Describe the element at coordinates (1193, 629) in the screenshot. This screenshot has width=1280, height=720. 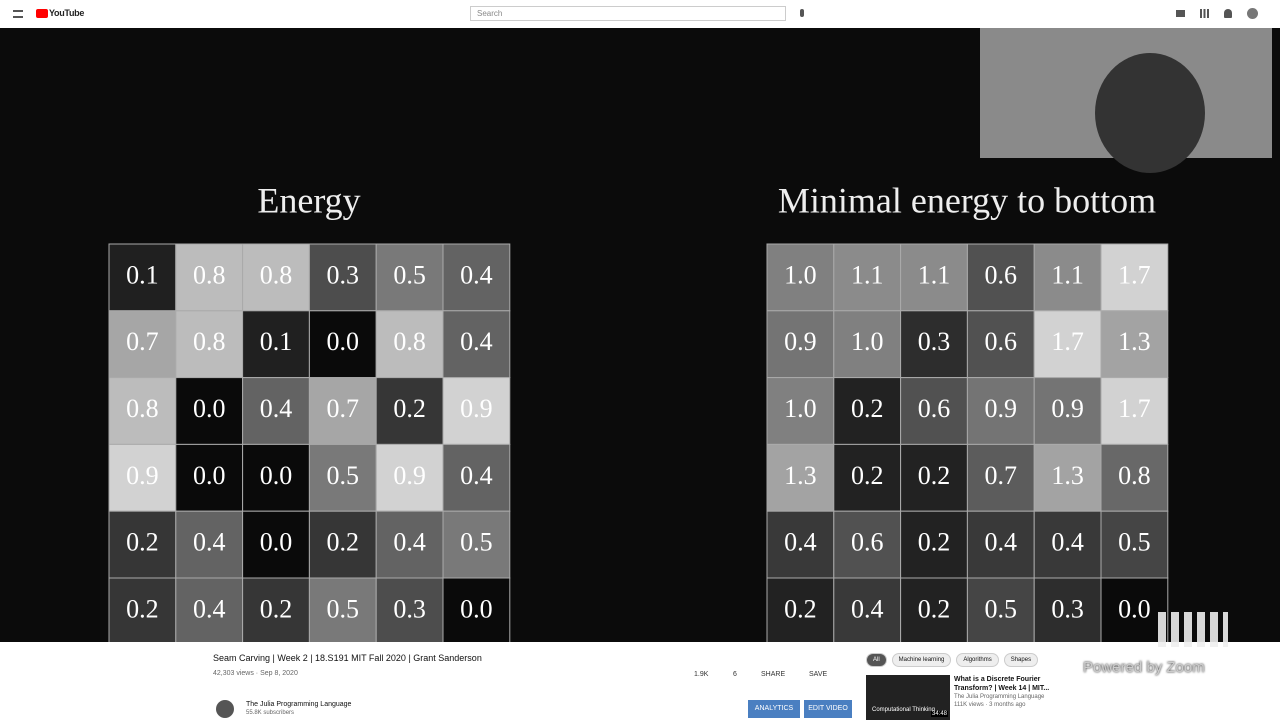
I see `mit-logo` at that location.